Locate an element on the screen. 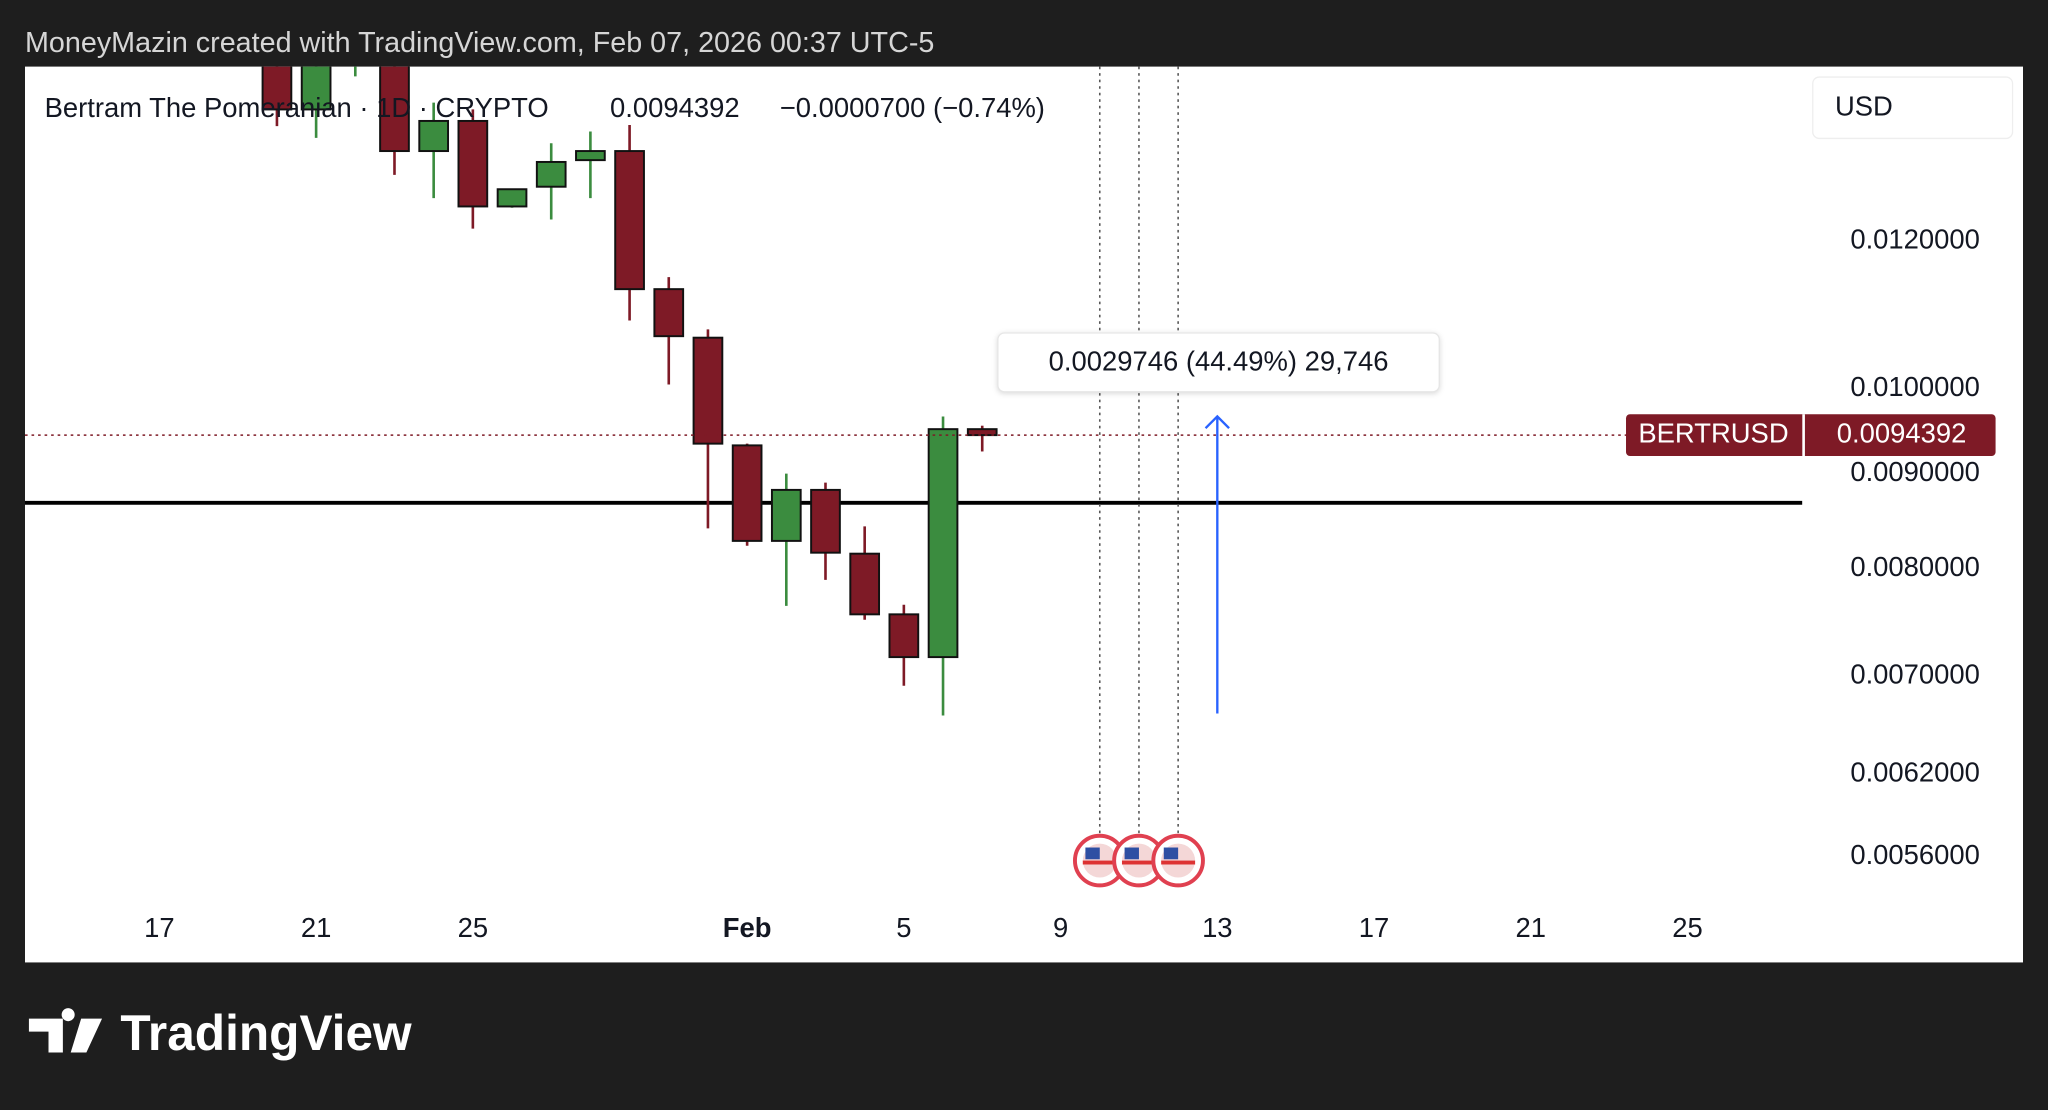  x-tick-label: 9 is located at coordinates (1060, 927).